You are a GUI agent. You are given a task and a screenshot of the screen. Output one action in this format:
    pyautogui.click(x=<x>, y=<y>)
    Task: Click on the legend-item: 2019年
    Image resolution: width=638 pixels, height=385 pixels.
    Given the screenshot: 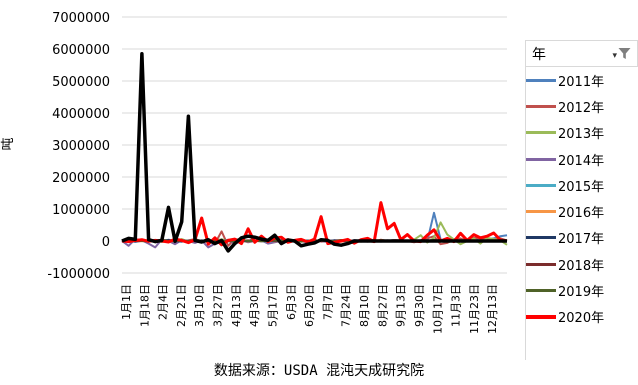 What is the action you would take?
    pyautogui.click(x=582, y=290)
    